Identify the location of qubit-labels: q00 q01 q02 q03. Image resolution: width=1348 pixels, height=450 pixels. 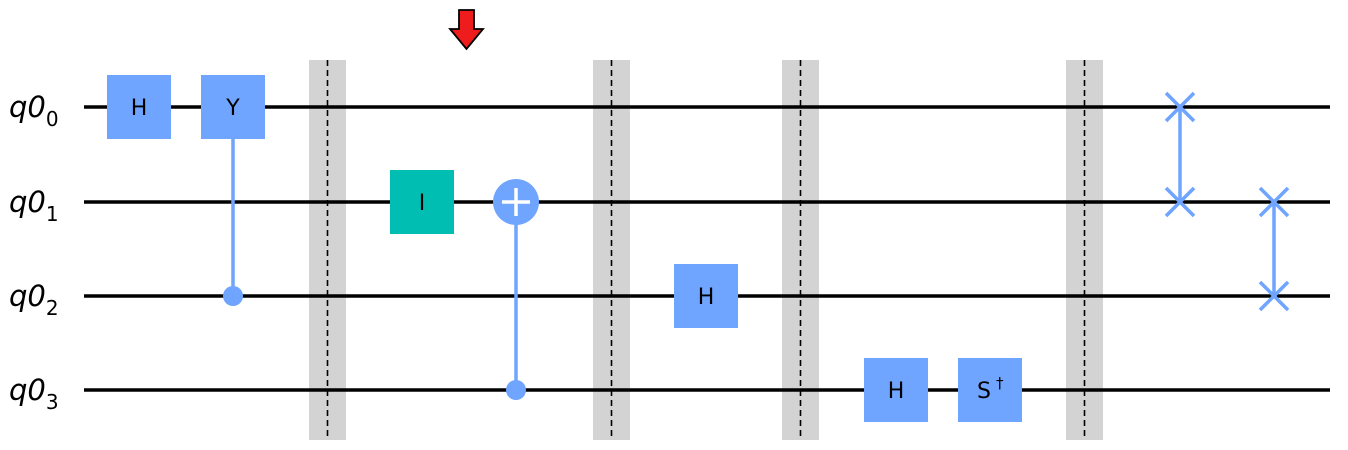
(34, 252).